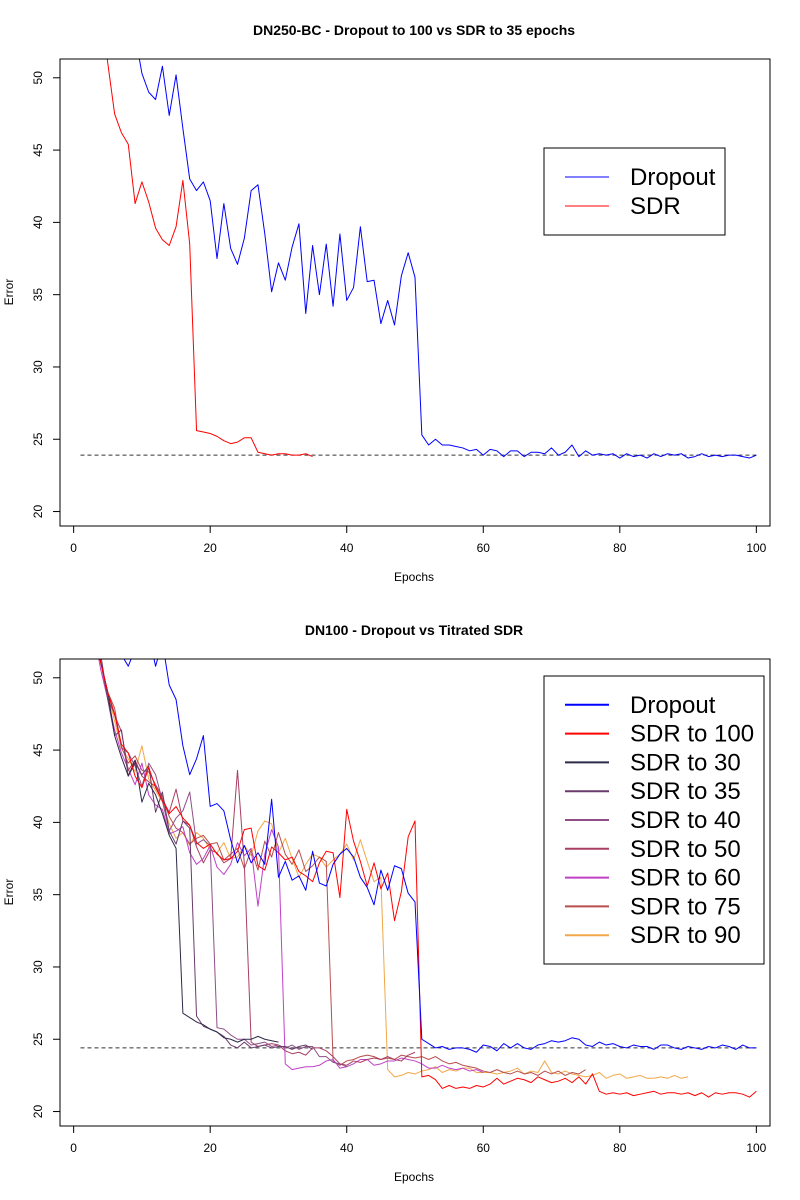 Image resolution: width=800 pixels, height=1200 pixels. Describe the element at coordinates (655, 206) in the screenshot. I see `legend-label: SDR` at that location.